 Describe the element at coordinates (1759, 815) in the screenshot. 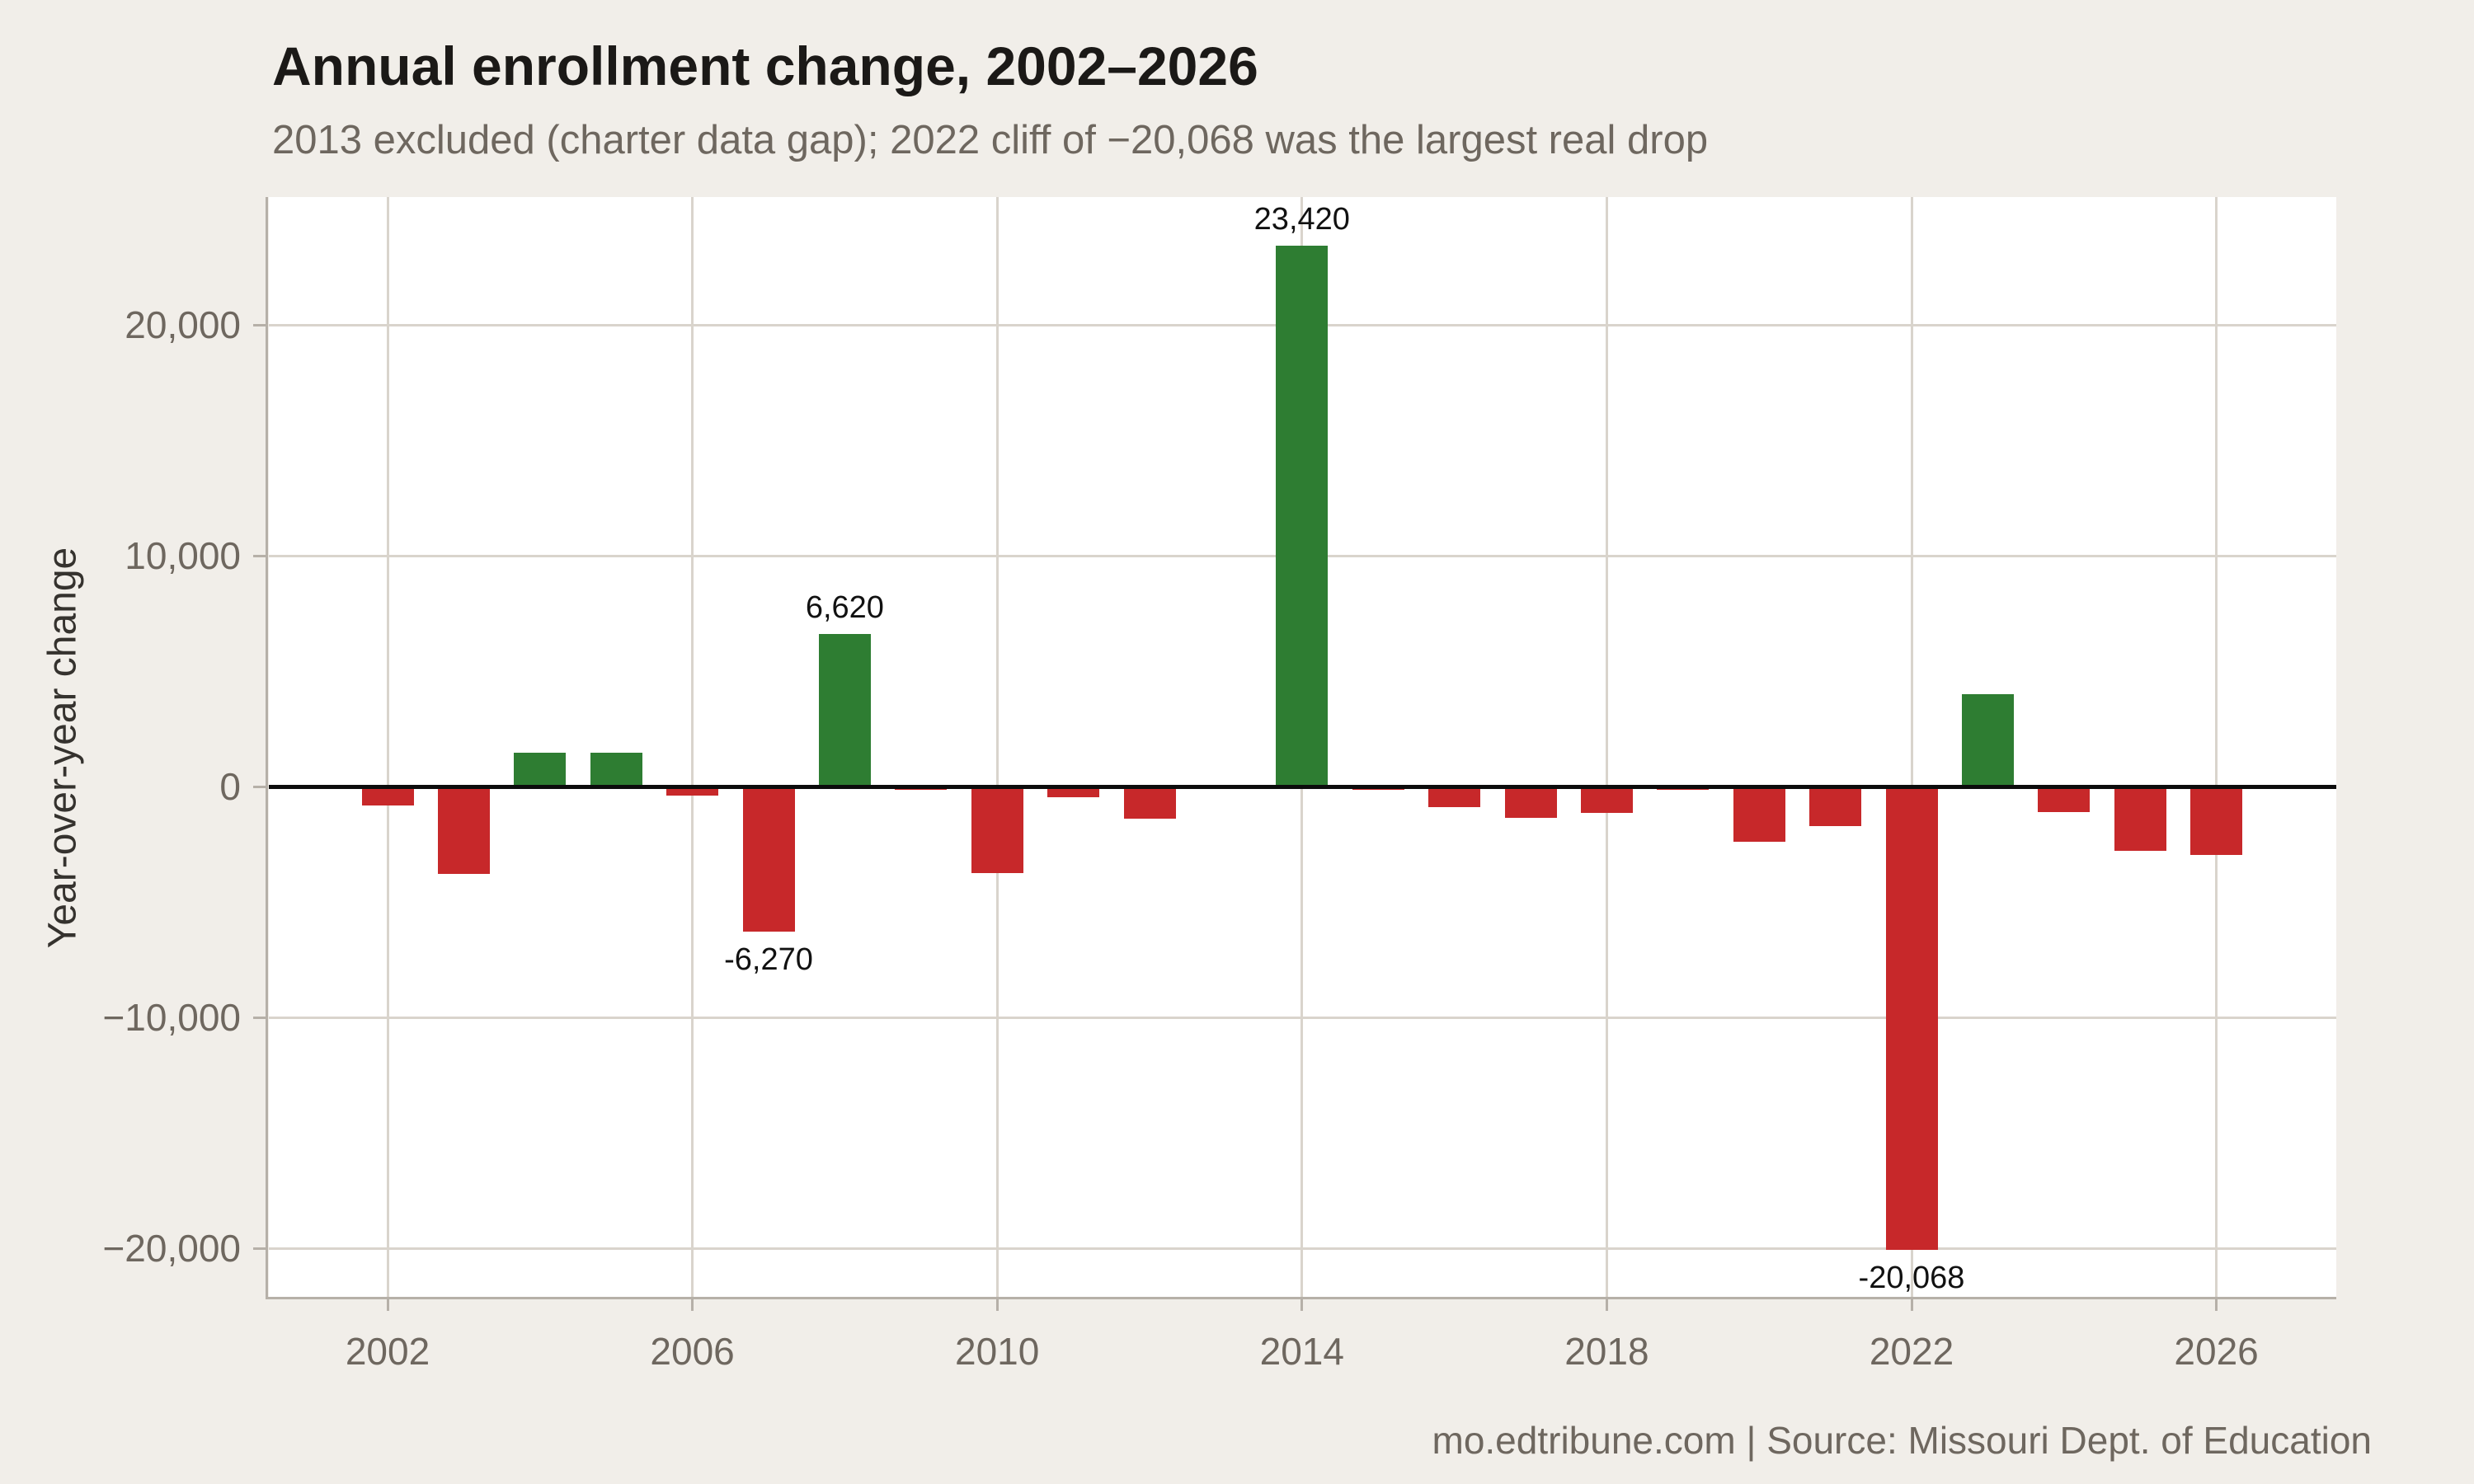

I see `bar-2020` at that location.